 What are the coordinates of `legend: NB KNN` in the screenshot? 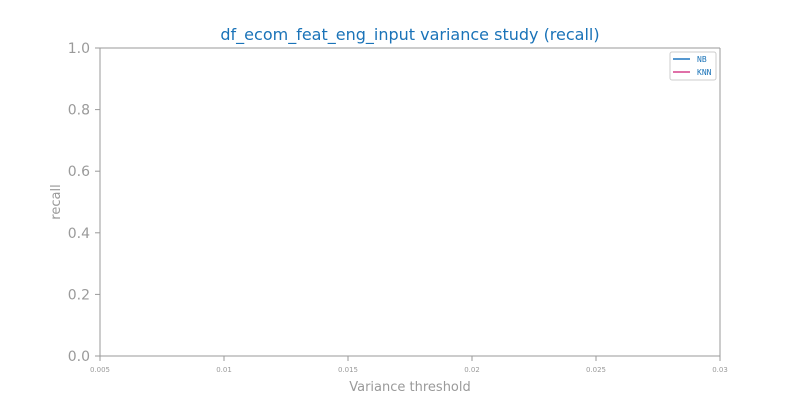 It's located at (693, 66).